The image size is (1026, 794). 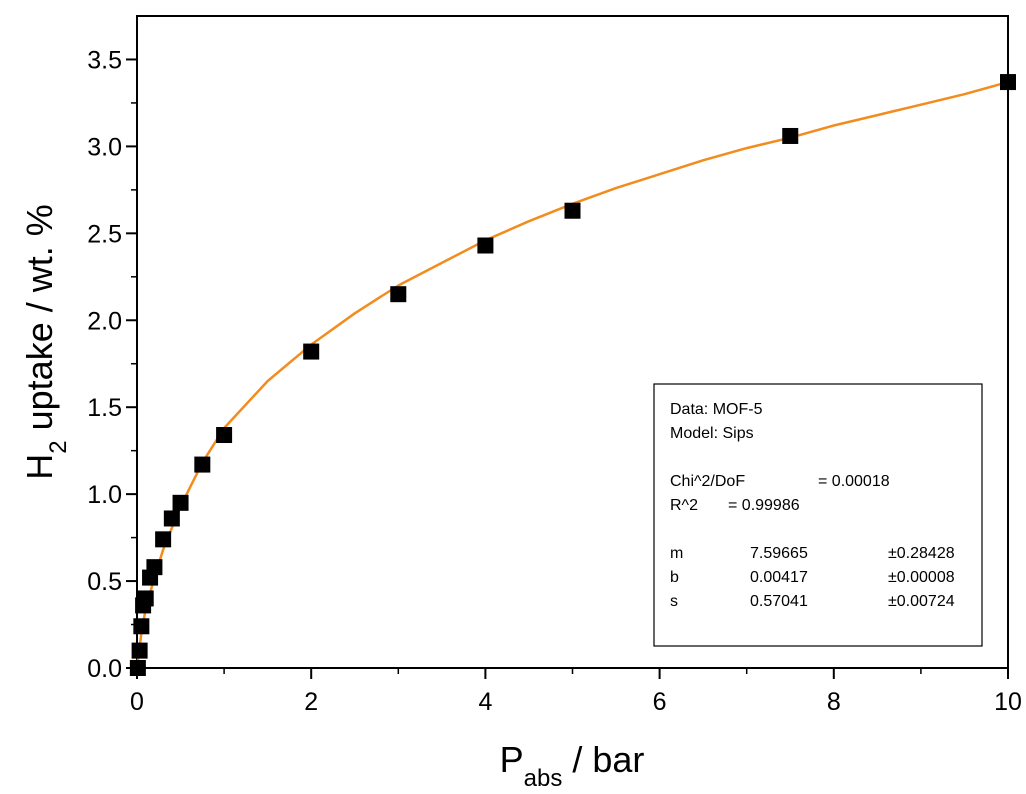 I want to click on y-tick-label: 2.5, so click(x=104, y=234).